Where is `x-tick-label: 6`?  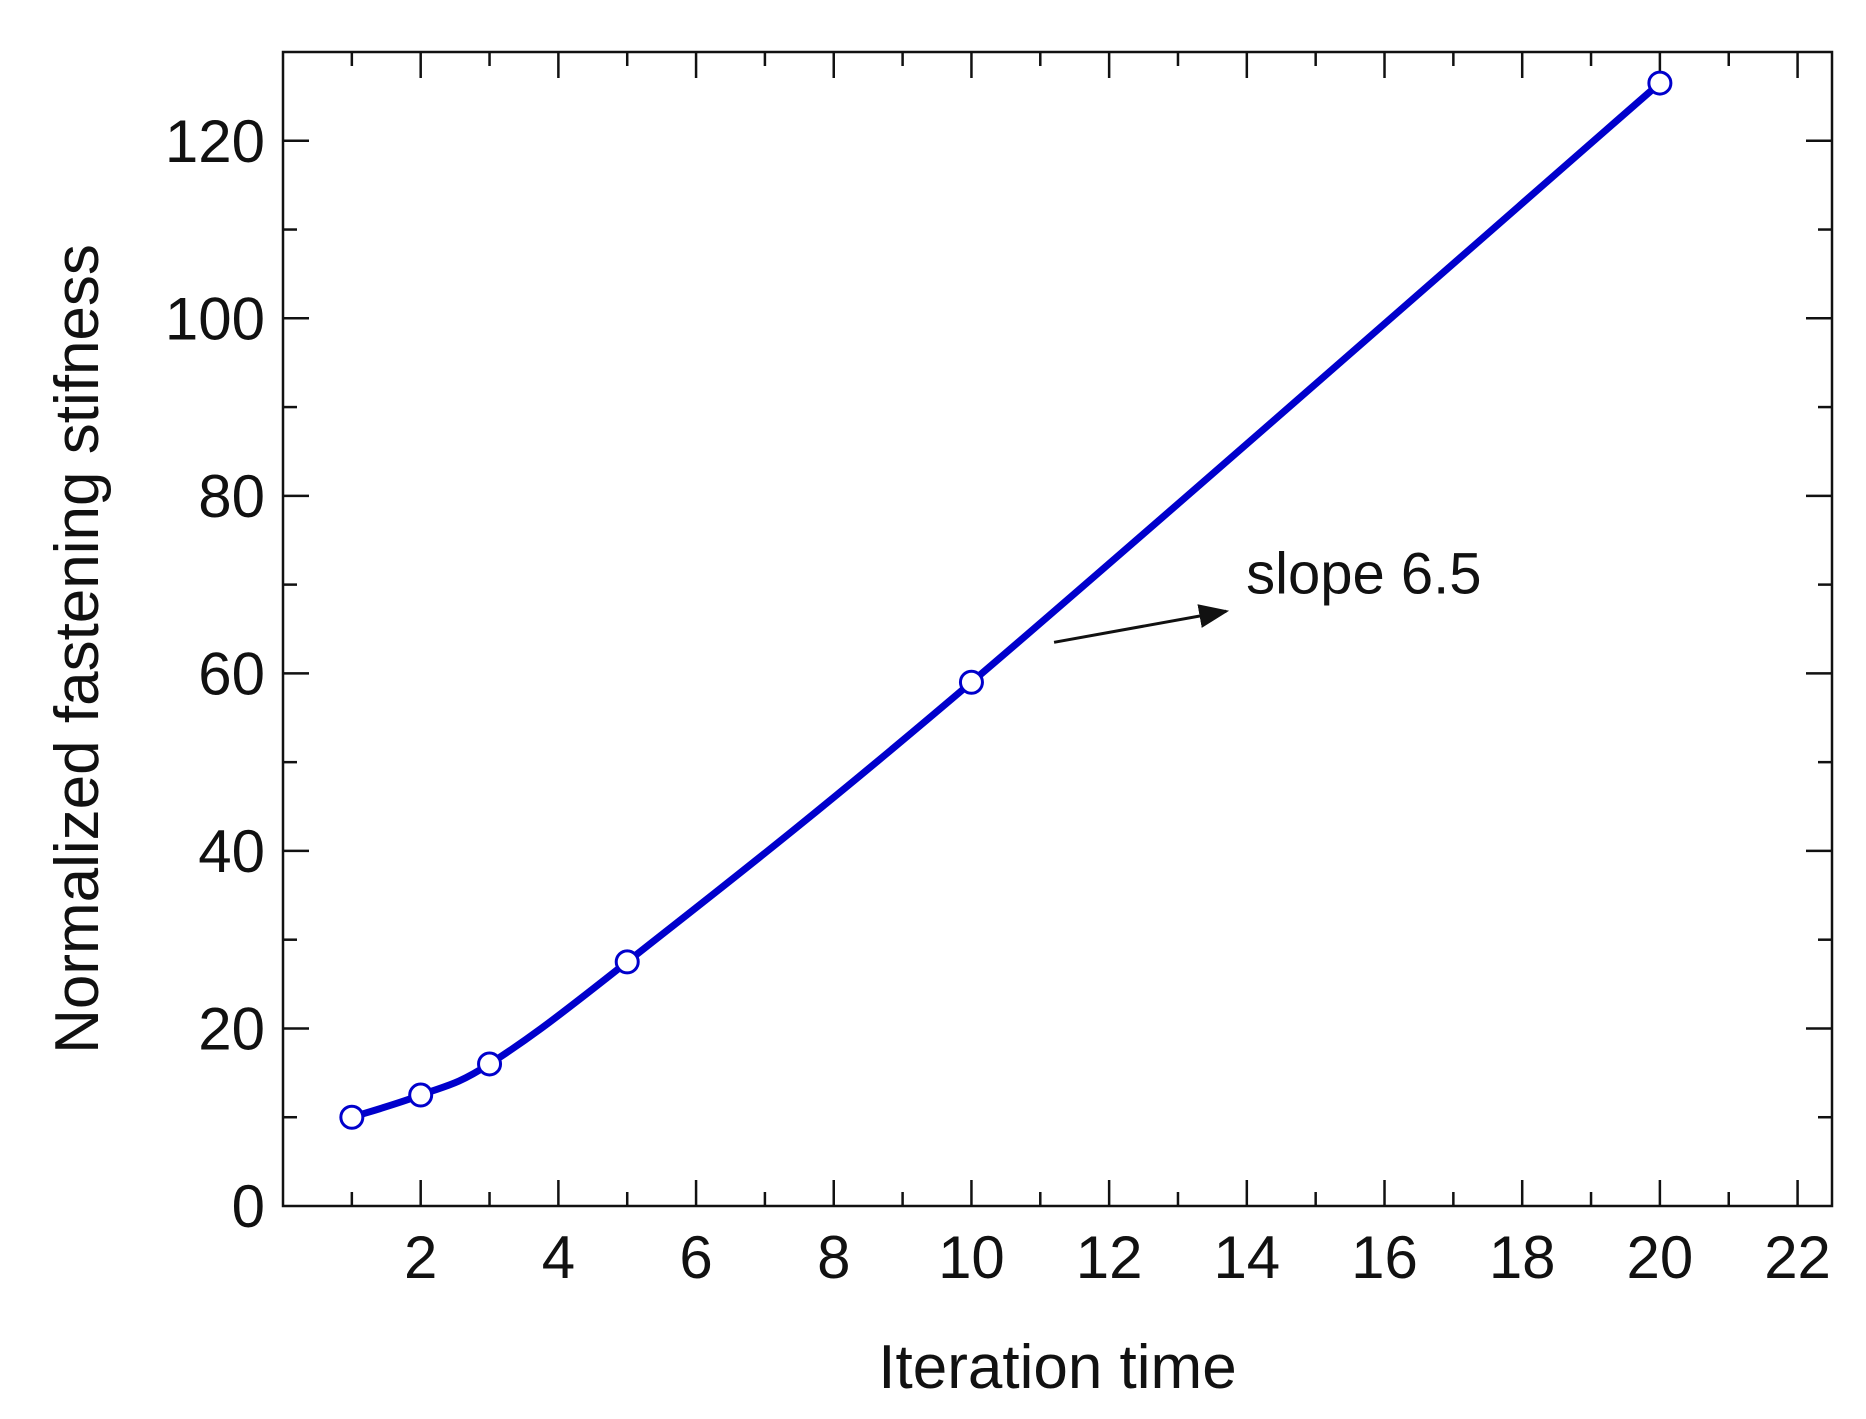 x-tick-label: 6 is located at coordinates (695, 1257).